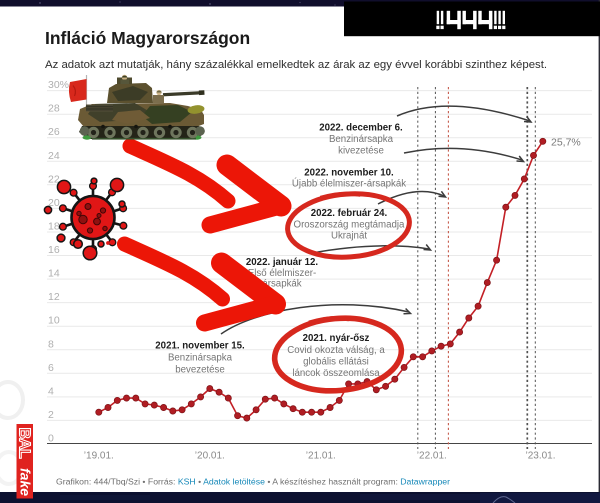 Image resolution: width=600 pixels, height=503 pixels. What do you see at coordinates (24, 444) in the screenshot?
I see `svg-text: BAL` at bounding box center [24, 444].